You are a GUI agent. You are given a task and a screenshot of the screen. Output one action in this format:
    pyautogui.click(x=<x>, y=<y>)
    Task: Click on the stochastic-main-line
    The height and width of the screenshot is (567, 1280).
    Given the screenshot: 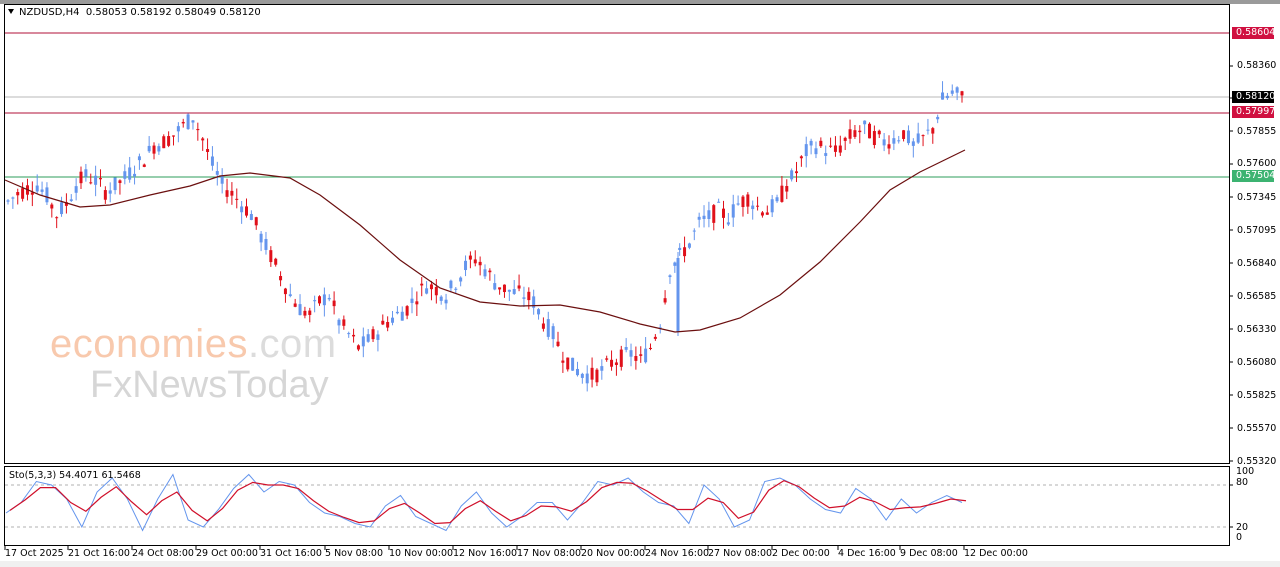 What is the action you would take?
    pyautogui.click(x=484, y=502)
    